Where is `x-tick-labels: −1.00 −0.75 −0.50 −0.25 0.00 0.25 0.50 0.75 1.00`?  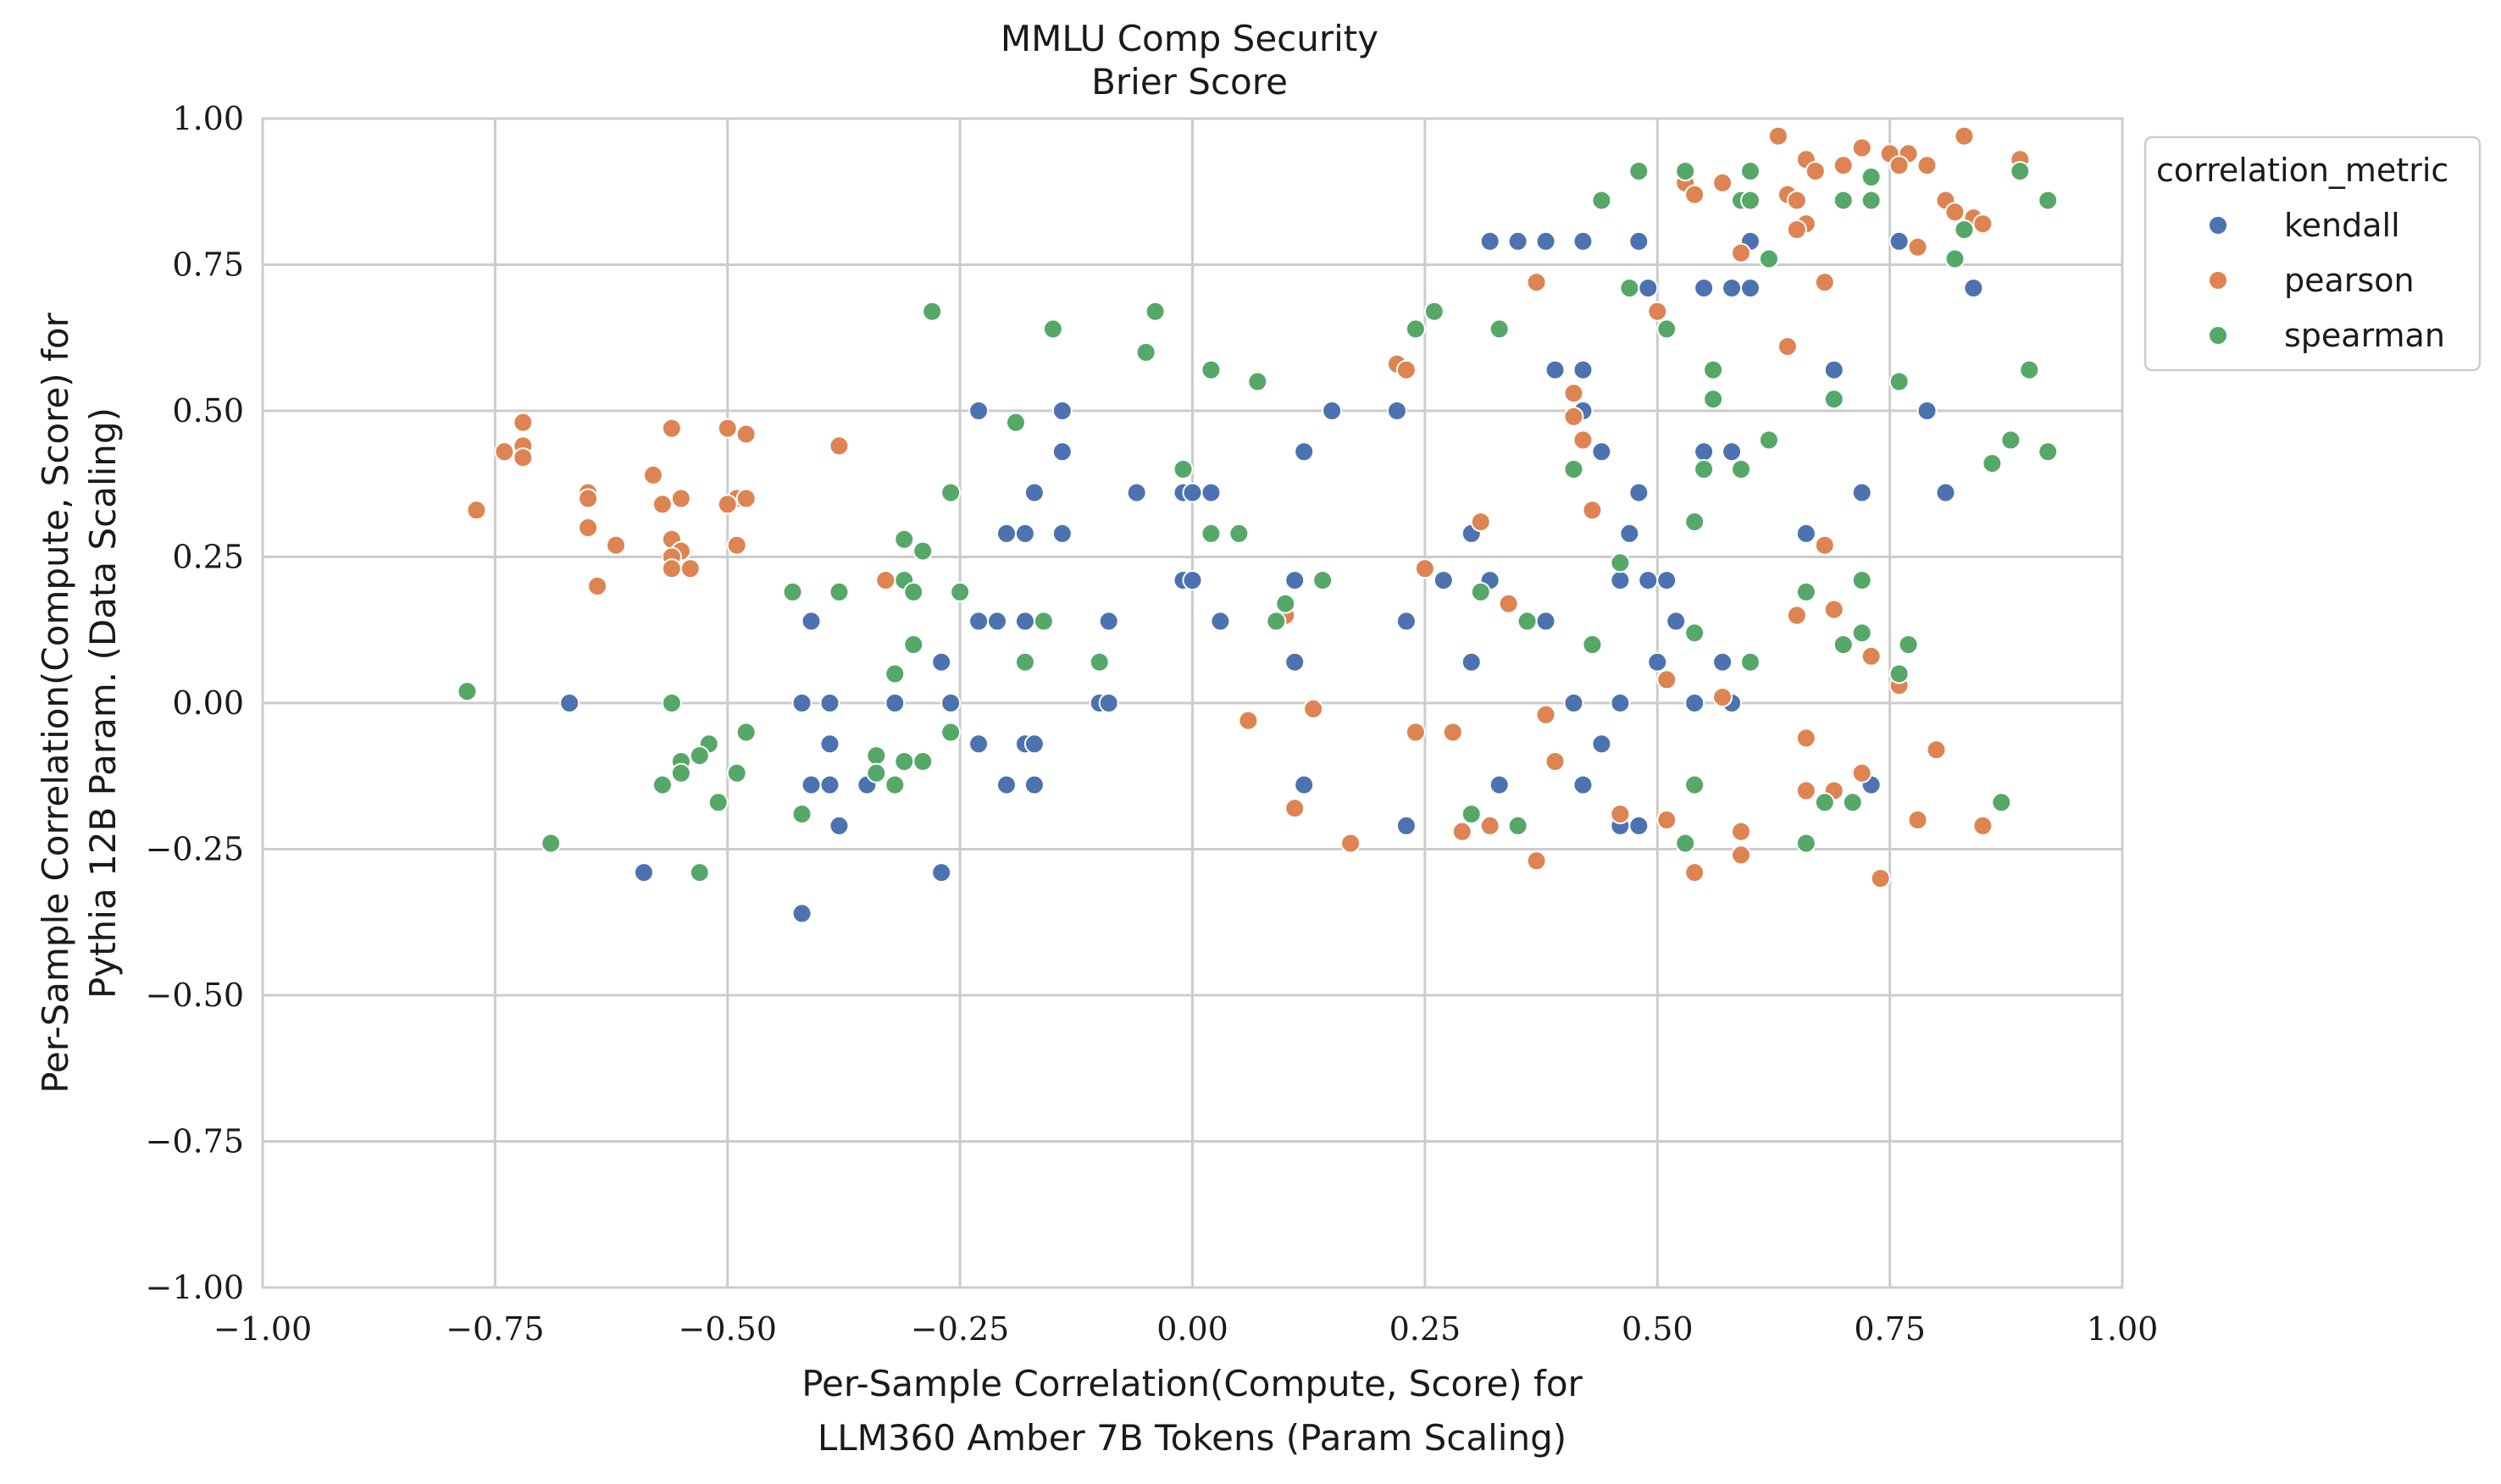 x-tick-labels: −1.00 −0.75 −0.50 −0.25 0.00 0.25 0.50 0.75 1.00 is located at coordinates (1186, 1329).